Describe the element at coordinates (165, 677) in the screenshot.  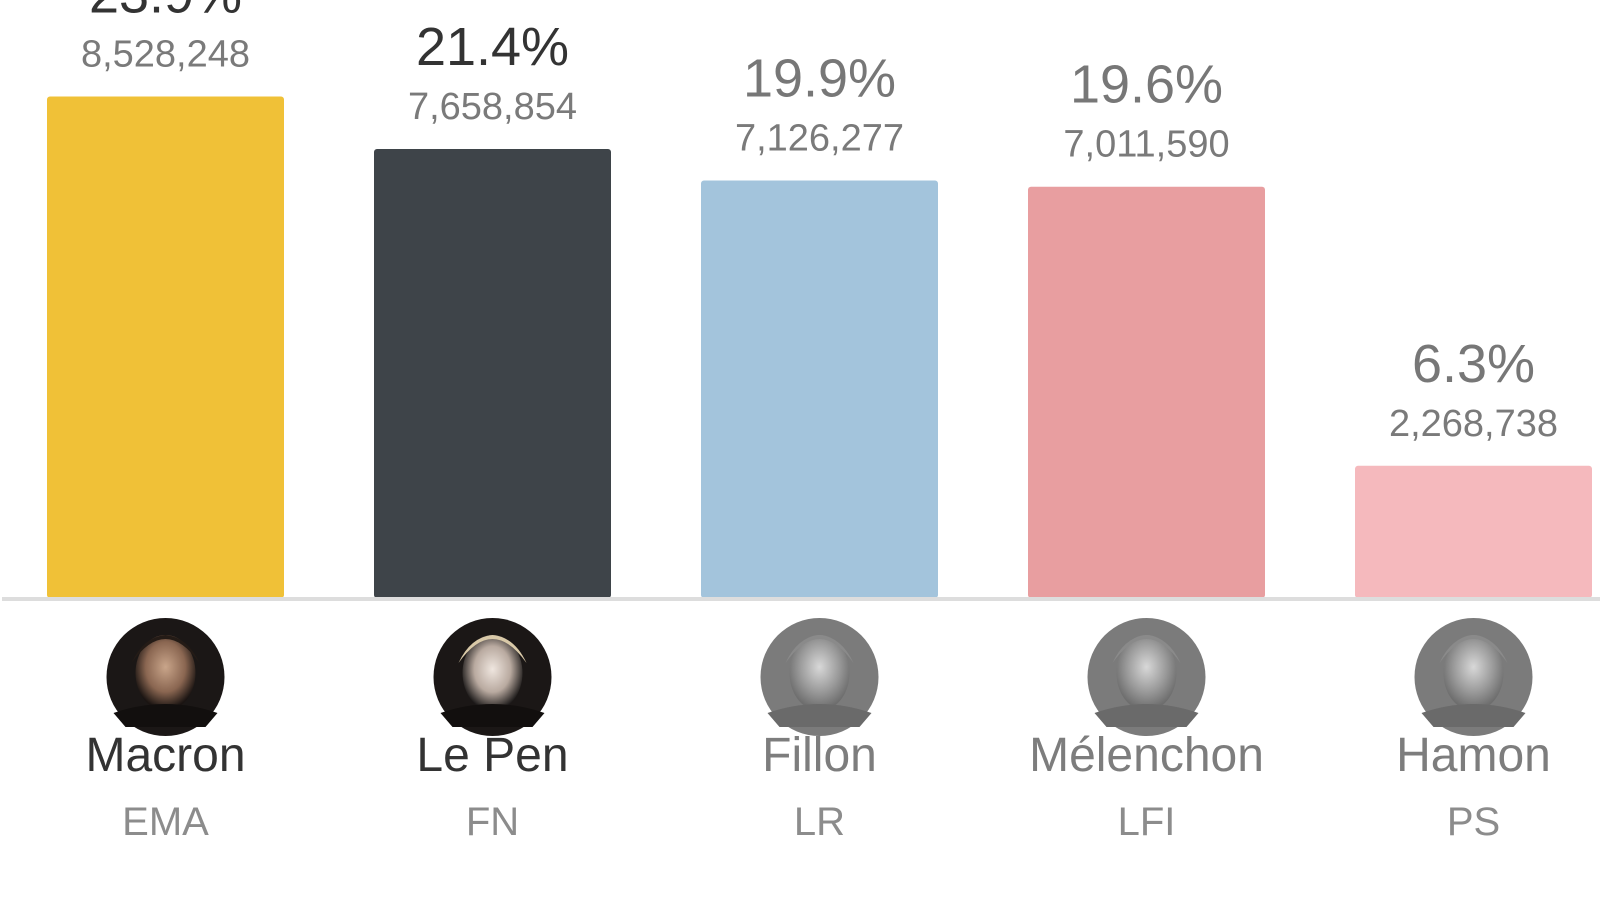
I see `macron-portrait-icon` at that location.